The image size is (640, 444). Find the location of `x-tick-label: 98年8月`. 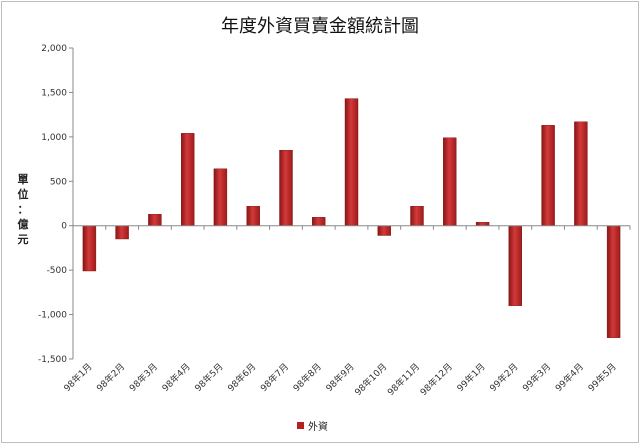

x-tick-label: 98年8月 is located at coordinates (306, 377).